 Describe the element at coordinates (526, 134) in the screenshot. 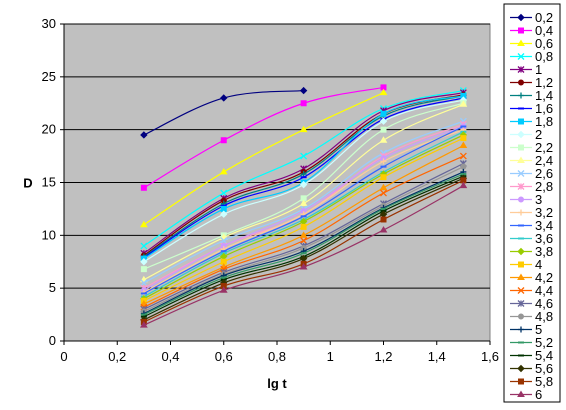

I see `legend-item: 2` at that location.